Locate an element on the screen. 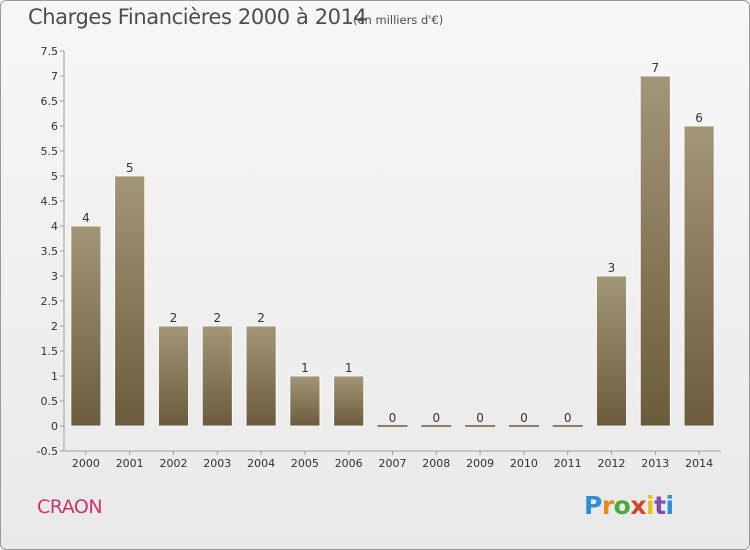  bar-value-label: 6 is located at coordinates (699, 118).